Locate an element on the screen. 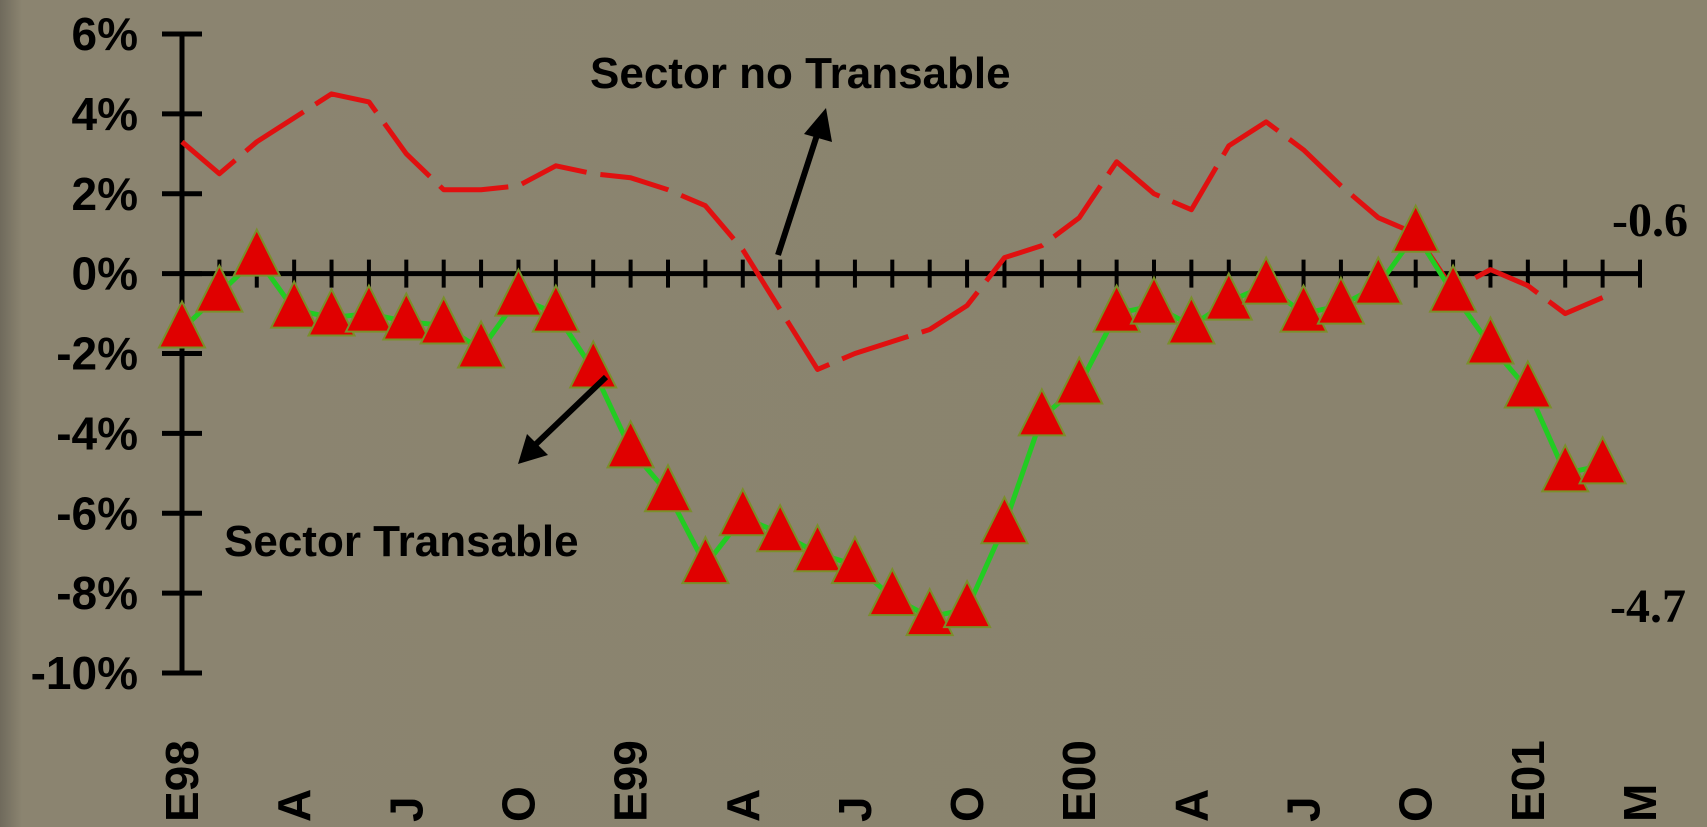 The image size is (1707, 827). y-tick-label: -6% is located at coordinates (97, 513).